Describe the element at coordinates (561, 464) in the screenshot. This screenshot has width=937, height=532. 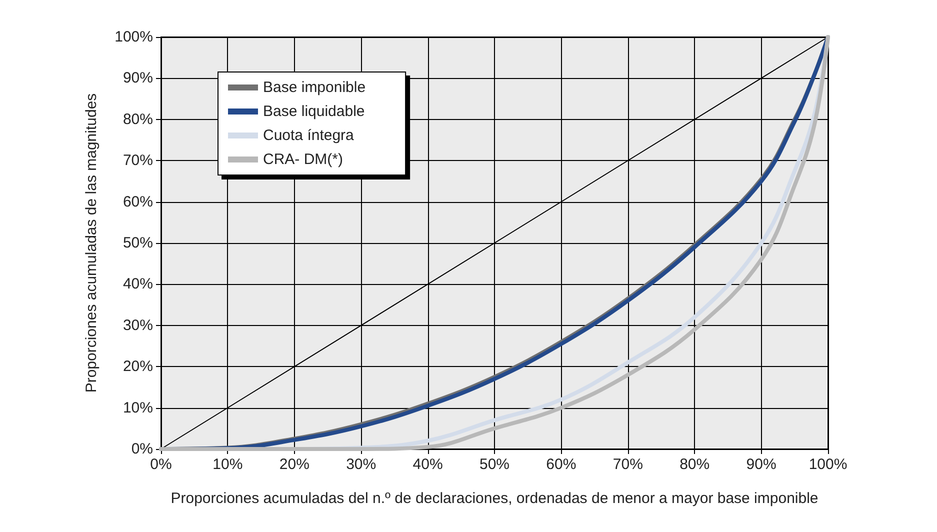
I see `x-tick-label: 60%` at that location.